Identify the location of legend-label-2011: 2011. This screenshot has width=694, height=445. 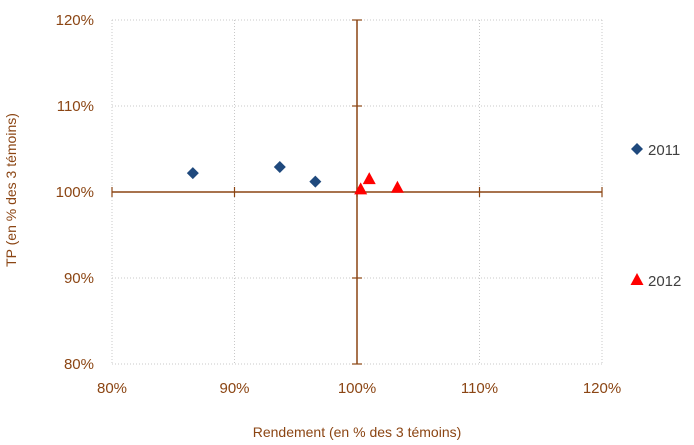
(664, 150).